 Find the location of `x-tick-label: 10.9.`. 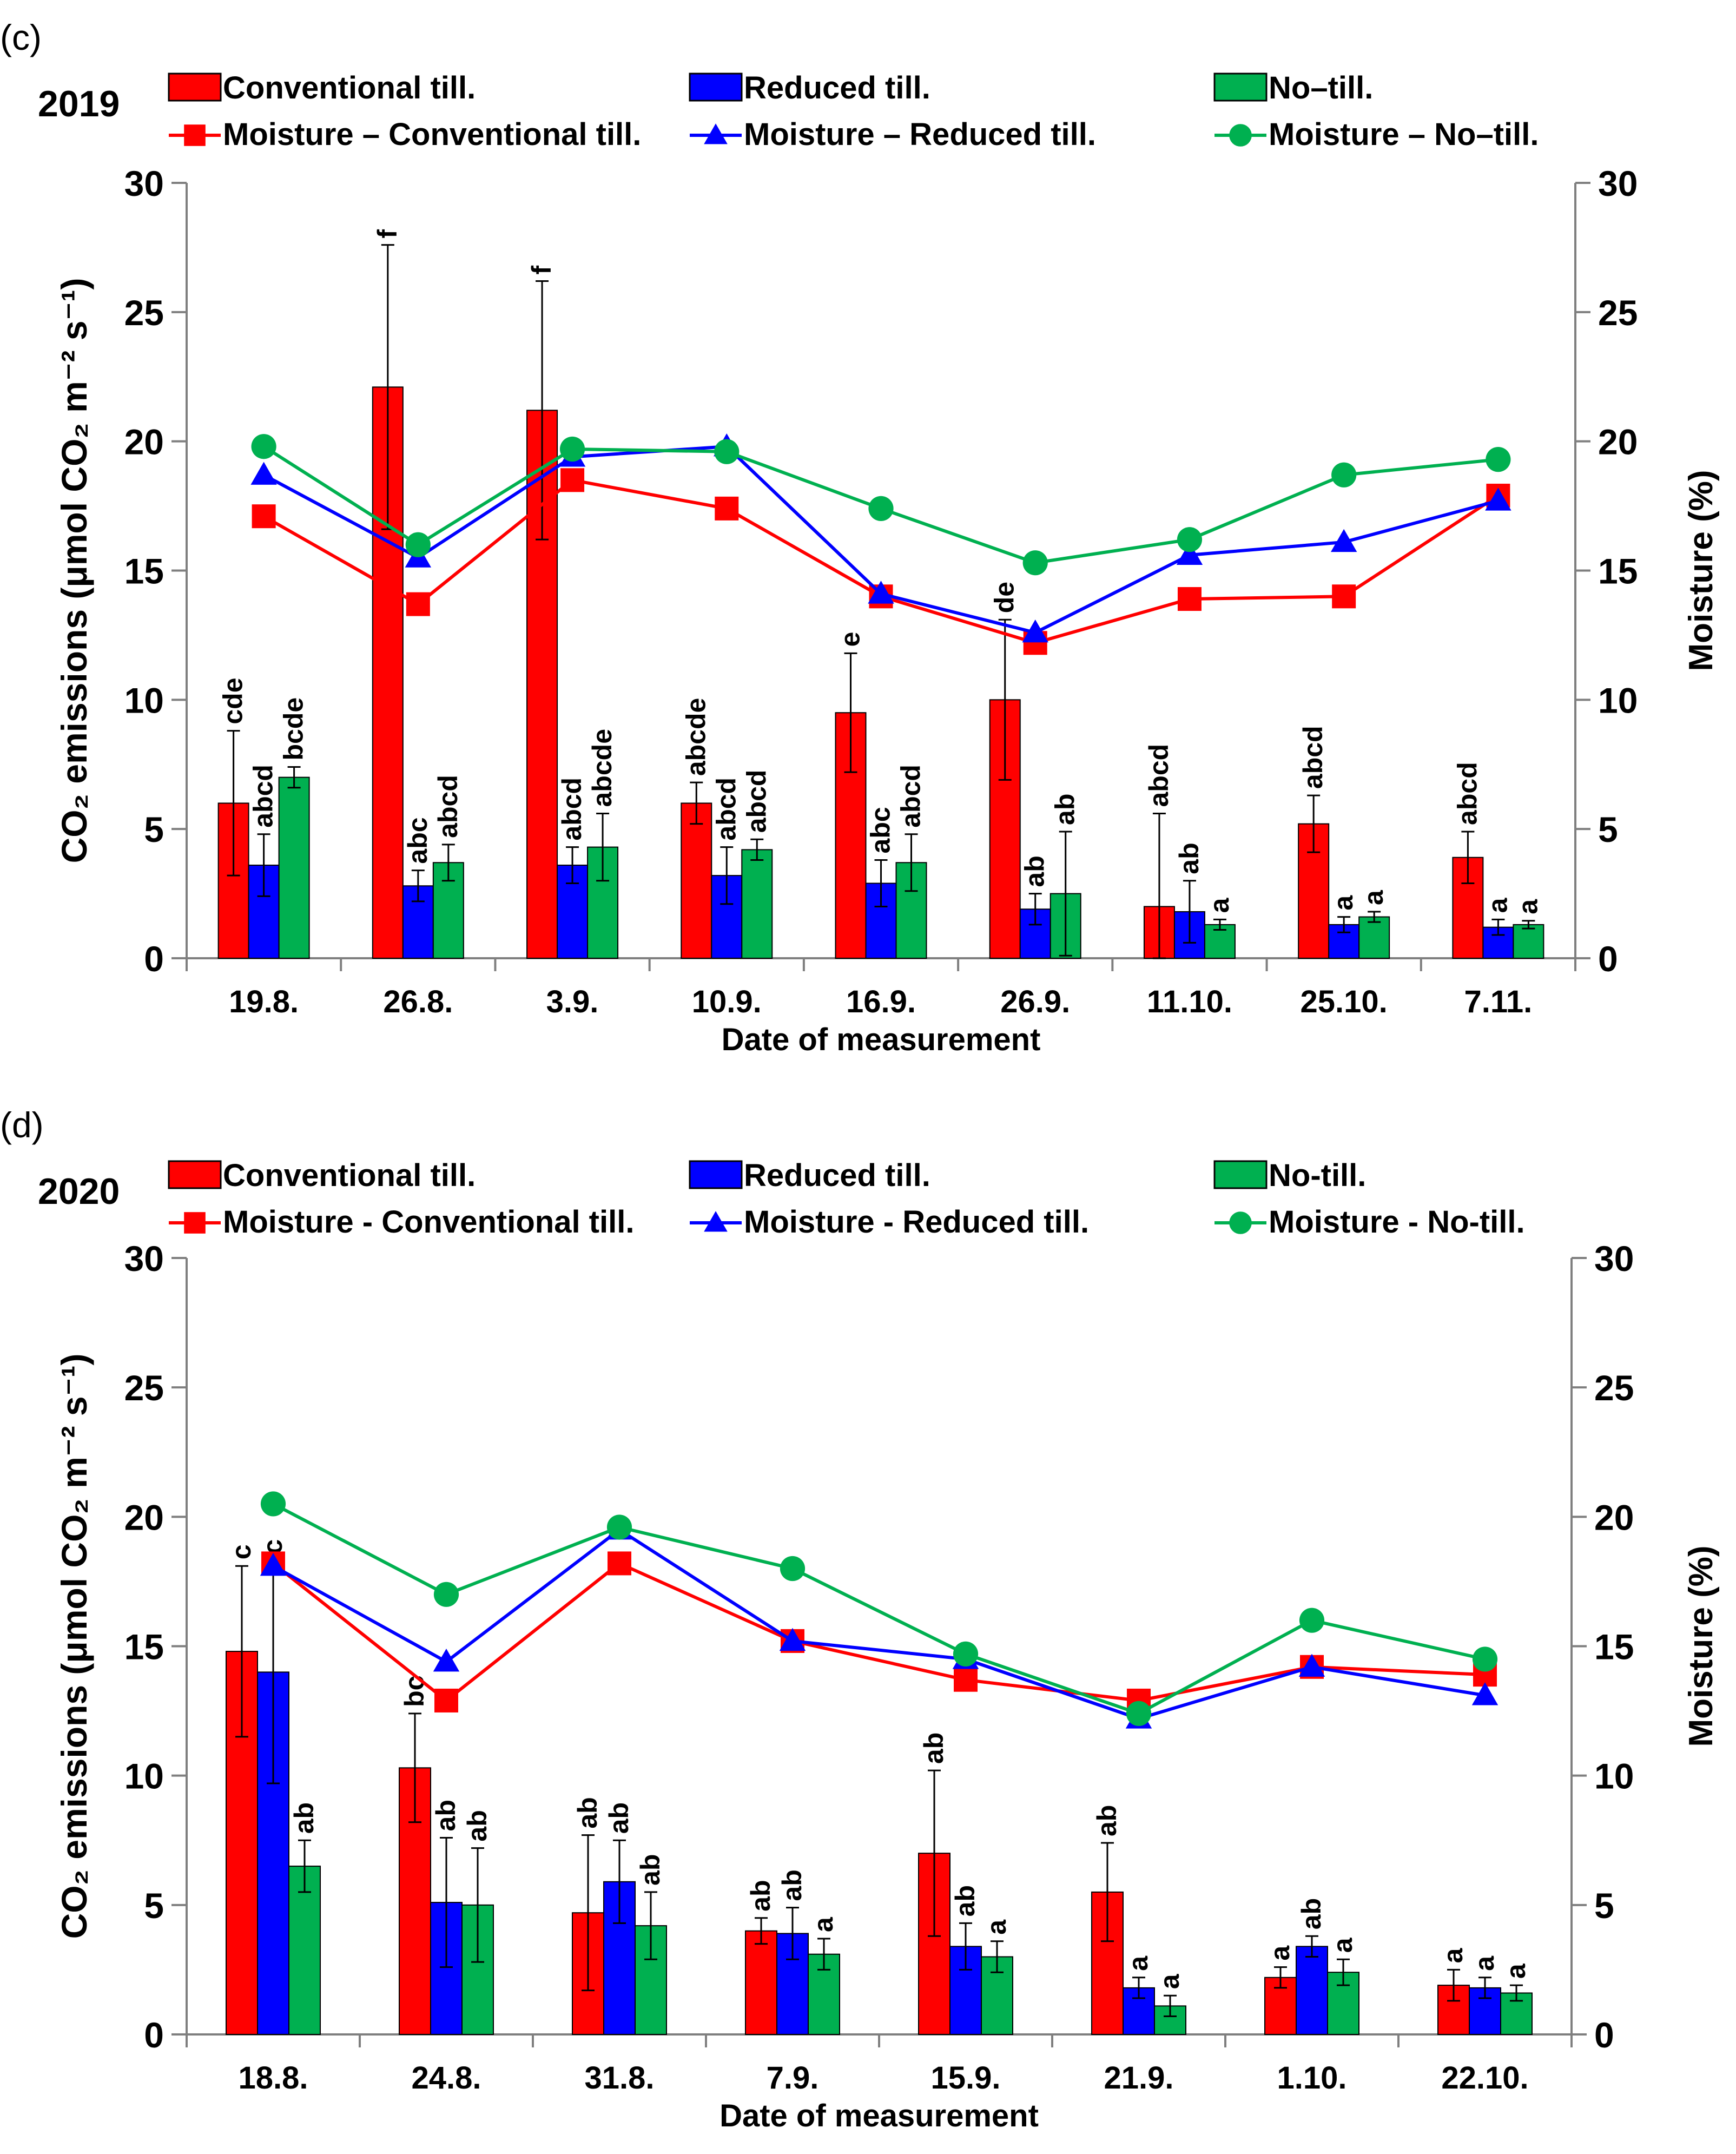

x-tick-label: 10.9. is located at coordinates (727, 1001).